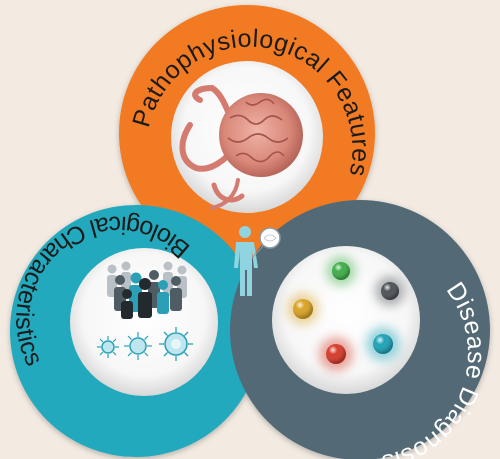 The height and width of the screenshot is (459, 500). I want to click on biological-inner-disc, so click(144, 322).